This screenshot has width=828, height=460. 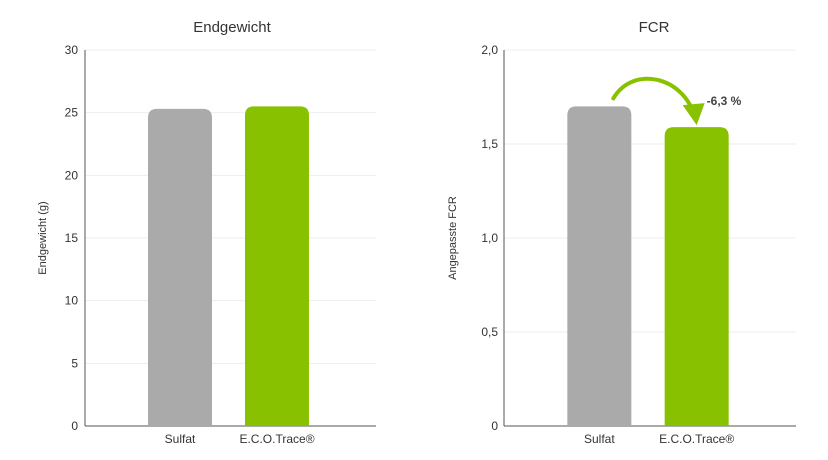 What do you see at coordinates (654, 27) in the screenshot?
I see `chart-title: FCR` at bounding box center [654, 27].